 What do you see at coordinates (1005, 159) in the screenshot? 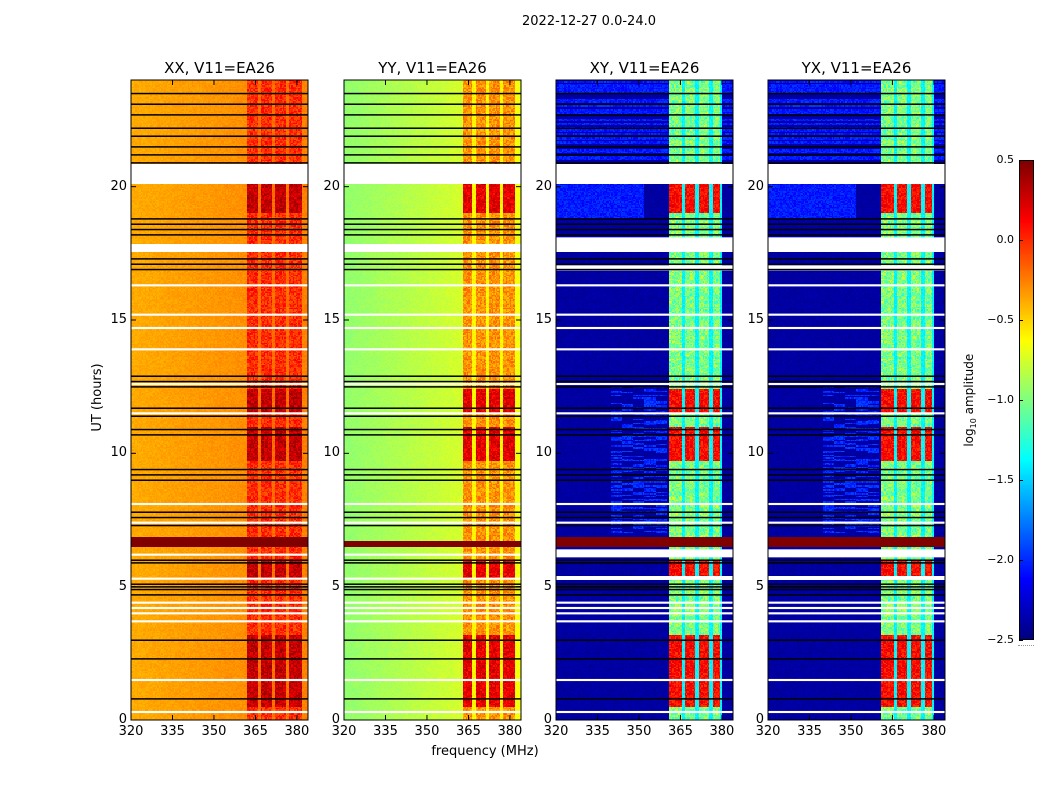
I see `colorbar-tick-label: 0.5` at bounding box center [1005, 159].